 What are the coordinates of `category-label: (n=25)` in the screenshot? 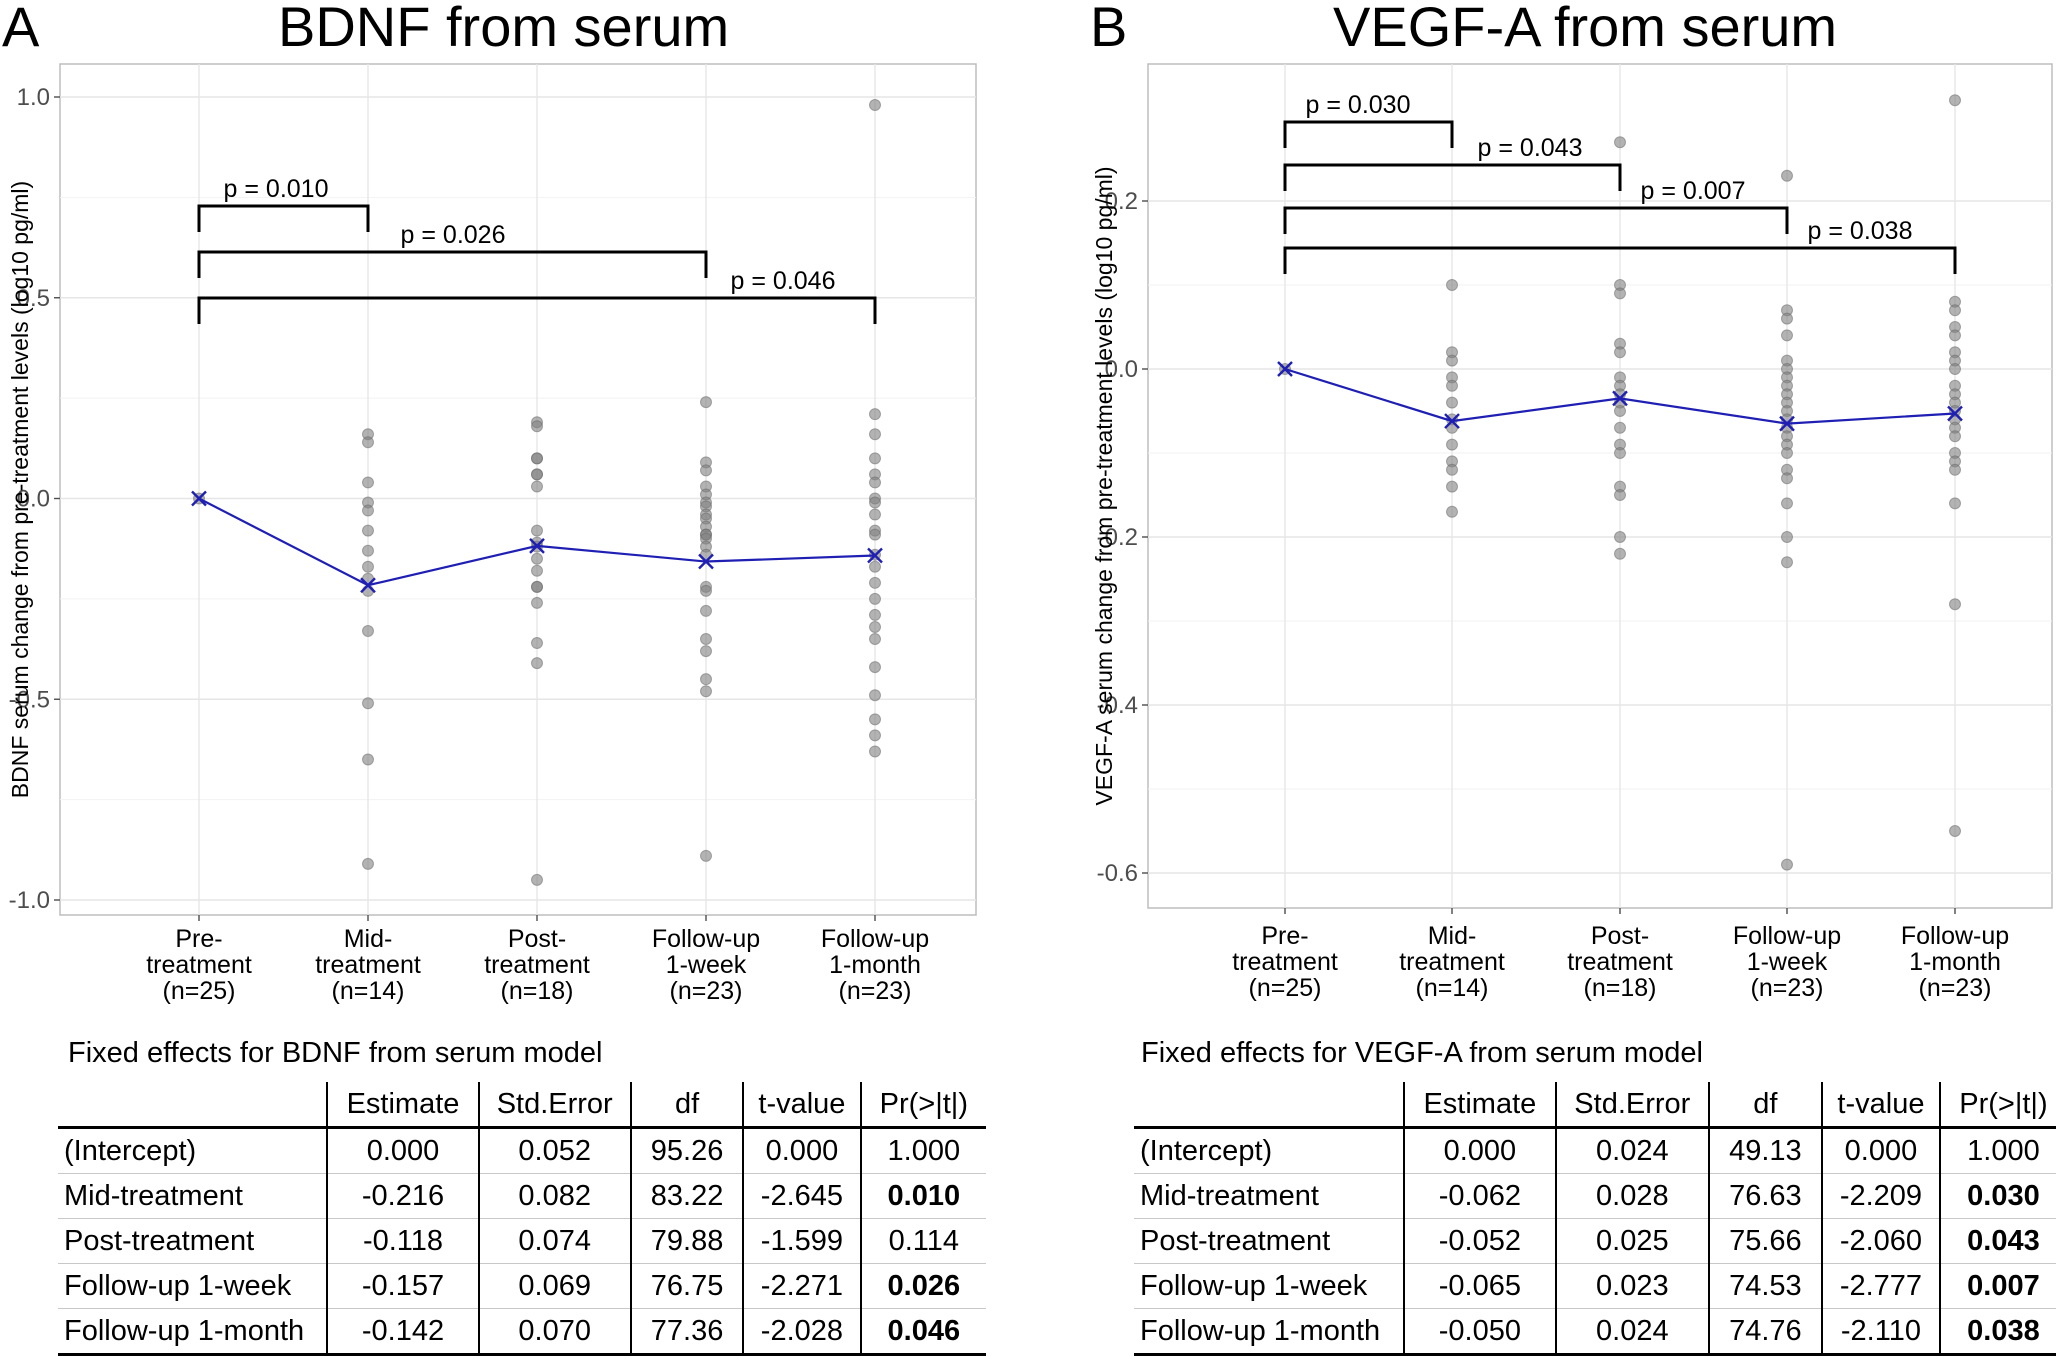 It's located at (1285, 988).